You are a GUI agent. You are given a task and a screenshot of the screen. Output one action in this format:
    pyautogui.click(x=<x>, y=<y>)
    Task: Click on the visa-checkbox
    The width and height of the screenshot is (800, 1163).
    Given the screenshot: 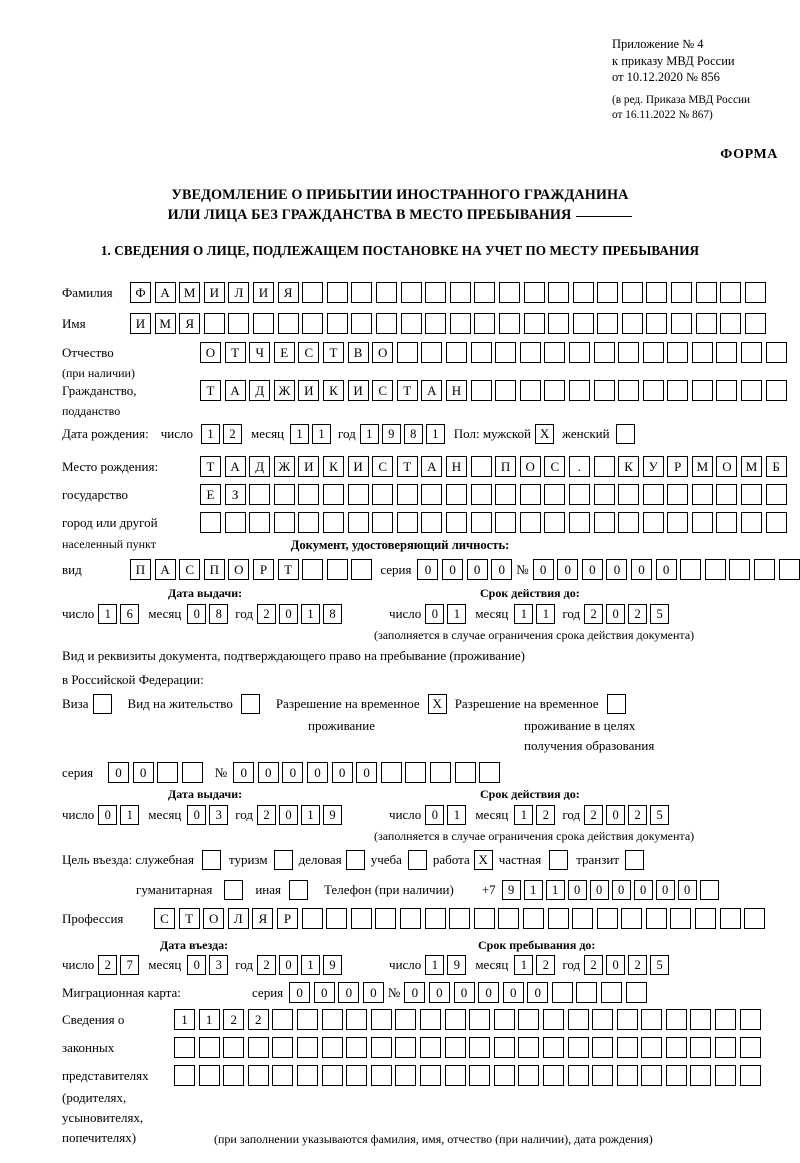 What is the action you would take?
    pyautogui.click(x=102, y=704)
    